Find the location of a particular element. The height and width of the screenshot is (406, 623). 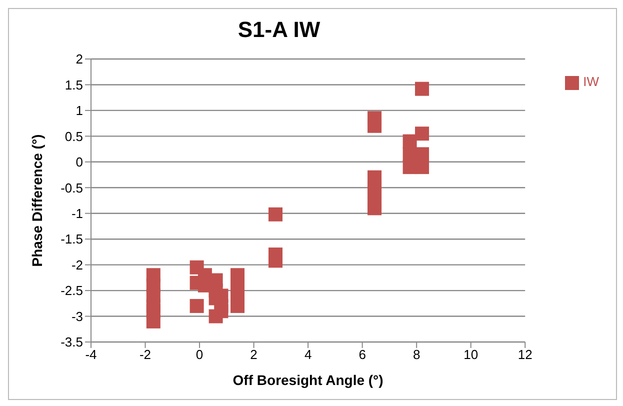

y-tick-label: -3.5 is located at coordinates (71, 342).